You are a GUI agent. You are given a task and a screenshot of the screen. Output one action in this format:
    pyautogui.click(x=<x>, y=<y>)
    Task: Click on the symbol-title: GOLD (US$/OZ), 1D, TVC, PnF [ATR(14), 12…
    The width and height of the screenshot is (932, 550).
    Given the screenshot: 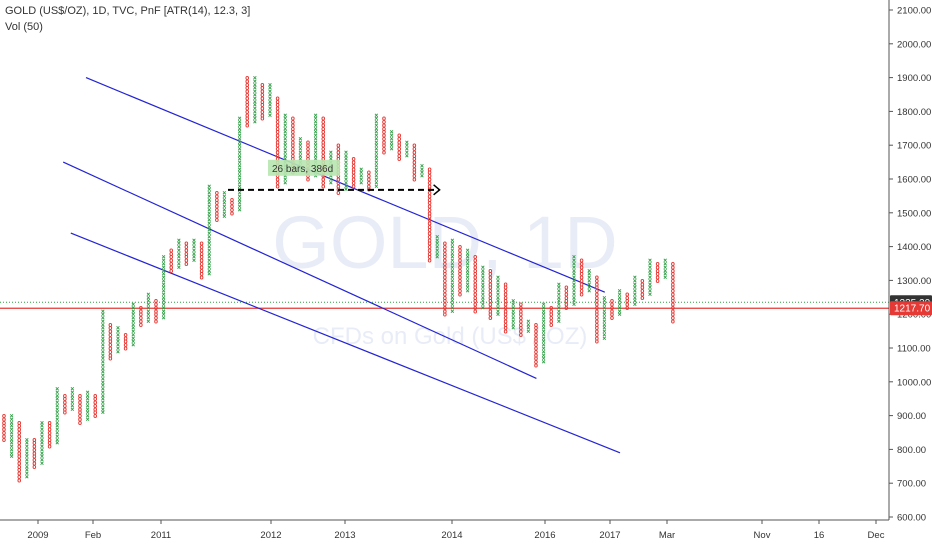 What is the action you would take?
    pyautogui.click(x=128, y=11)
    